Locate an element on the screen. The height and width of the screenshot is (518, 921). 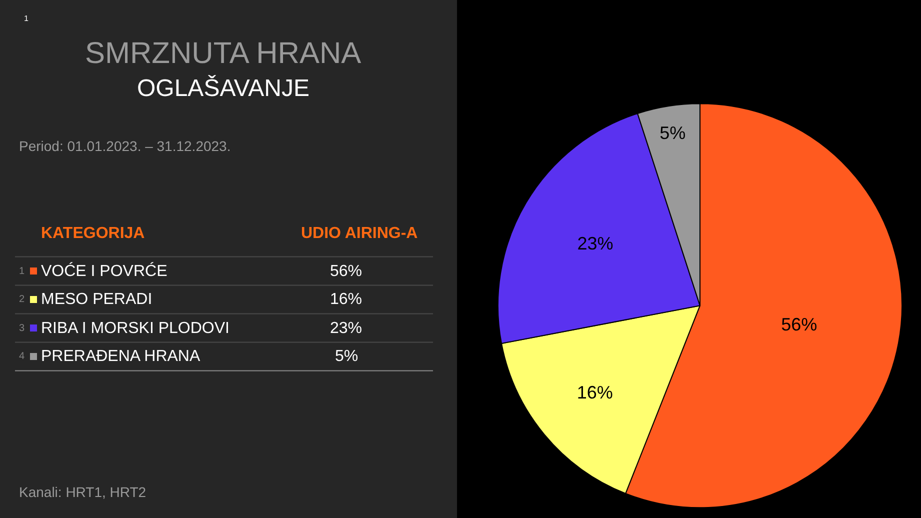
text: 5% is located at coordinates (346, 356).